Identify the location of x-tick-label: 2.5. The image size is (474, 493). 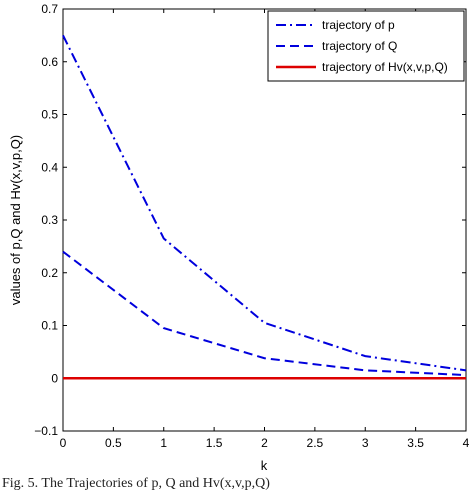
(315, 443).